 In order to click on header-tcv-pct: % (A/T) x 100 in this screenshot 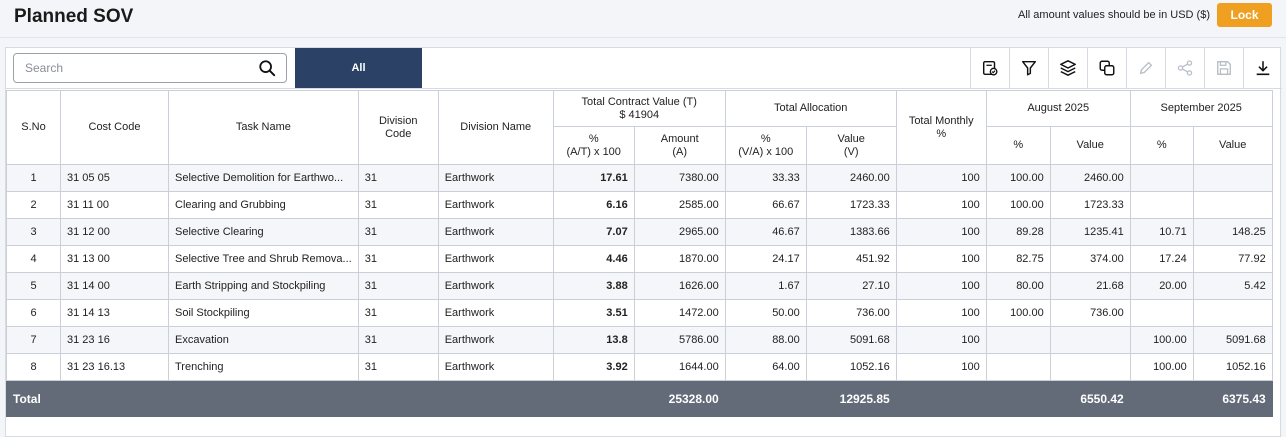, I will do `click(593, 145)`.